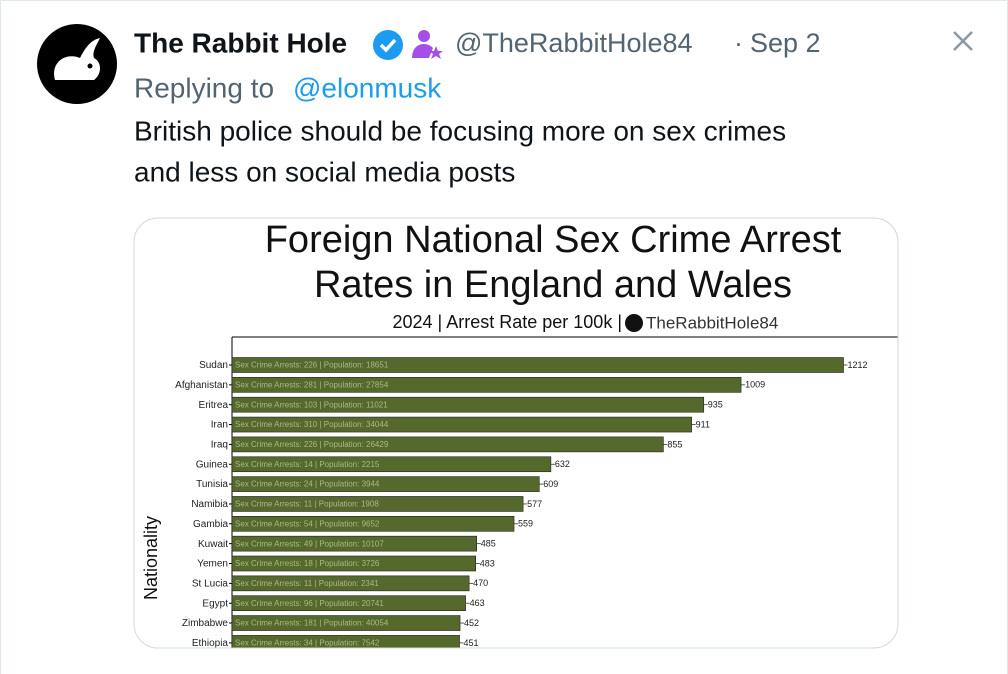 The image size is (1008, 674). I want to click on value-label: 559, so click(525, 524).